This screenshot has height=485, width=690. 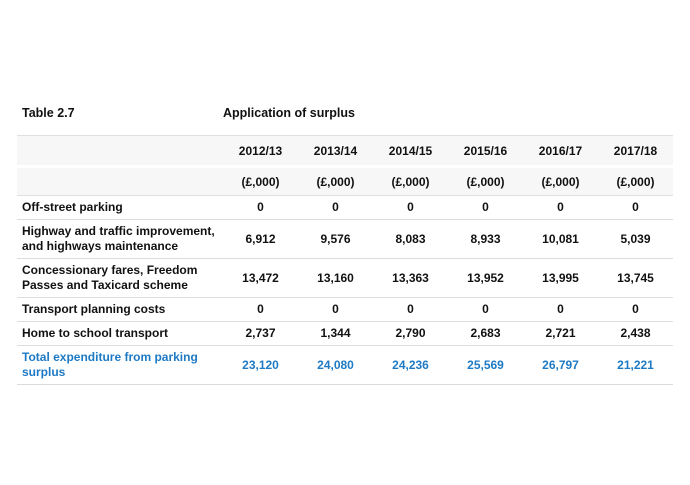 I want to click on table-row-off-street-parking: Off-street parking 0 0 0 0 0 0, so click(x=345, y=207).